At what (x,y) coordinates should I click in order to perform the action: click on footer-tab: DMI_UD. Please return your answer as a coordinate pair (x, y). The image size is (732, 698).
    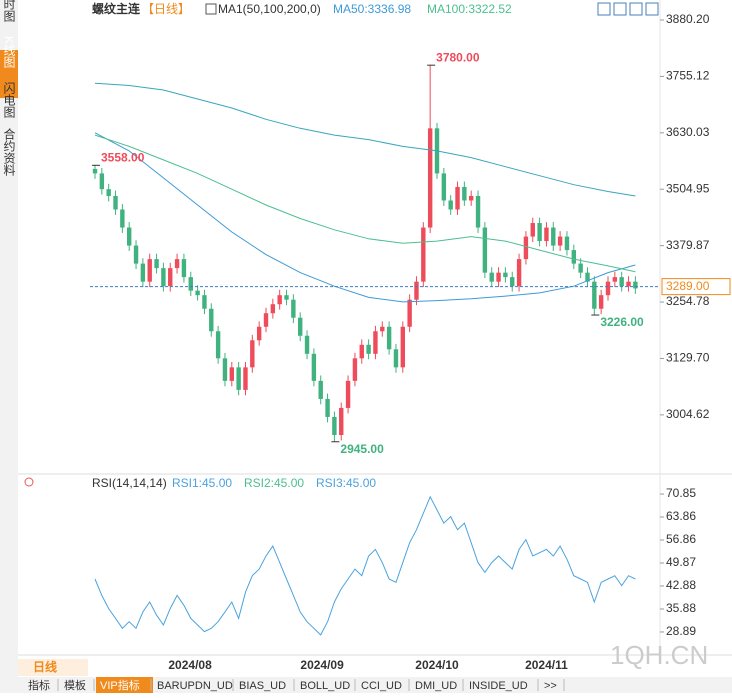
    Looking at the image, I should click on (436, 686).